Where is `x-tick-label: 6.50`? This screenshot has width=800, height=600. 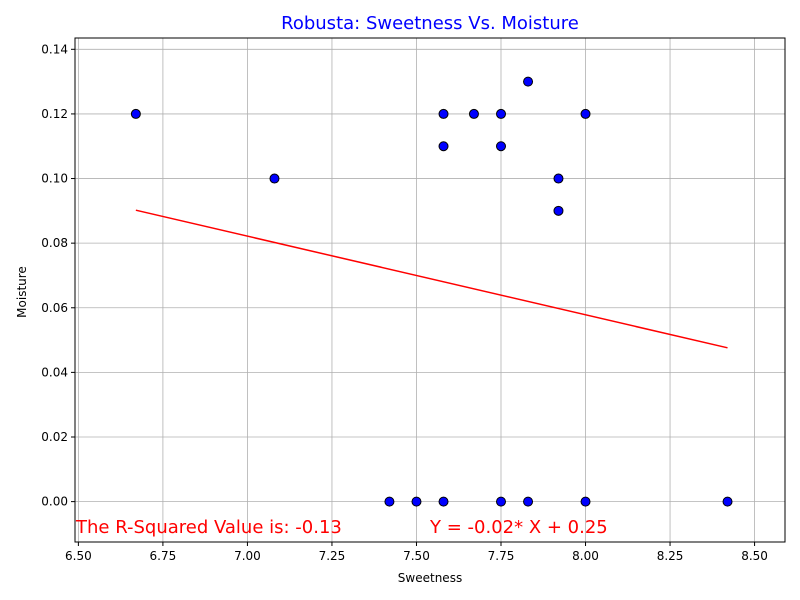 x-tick-label: 6.50 is located at coordinates (78, 556).